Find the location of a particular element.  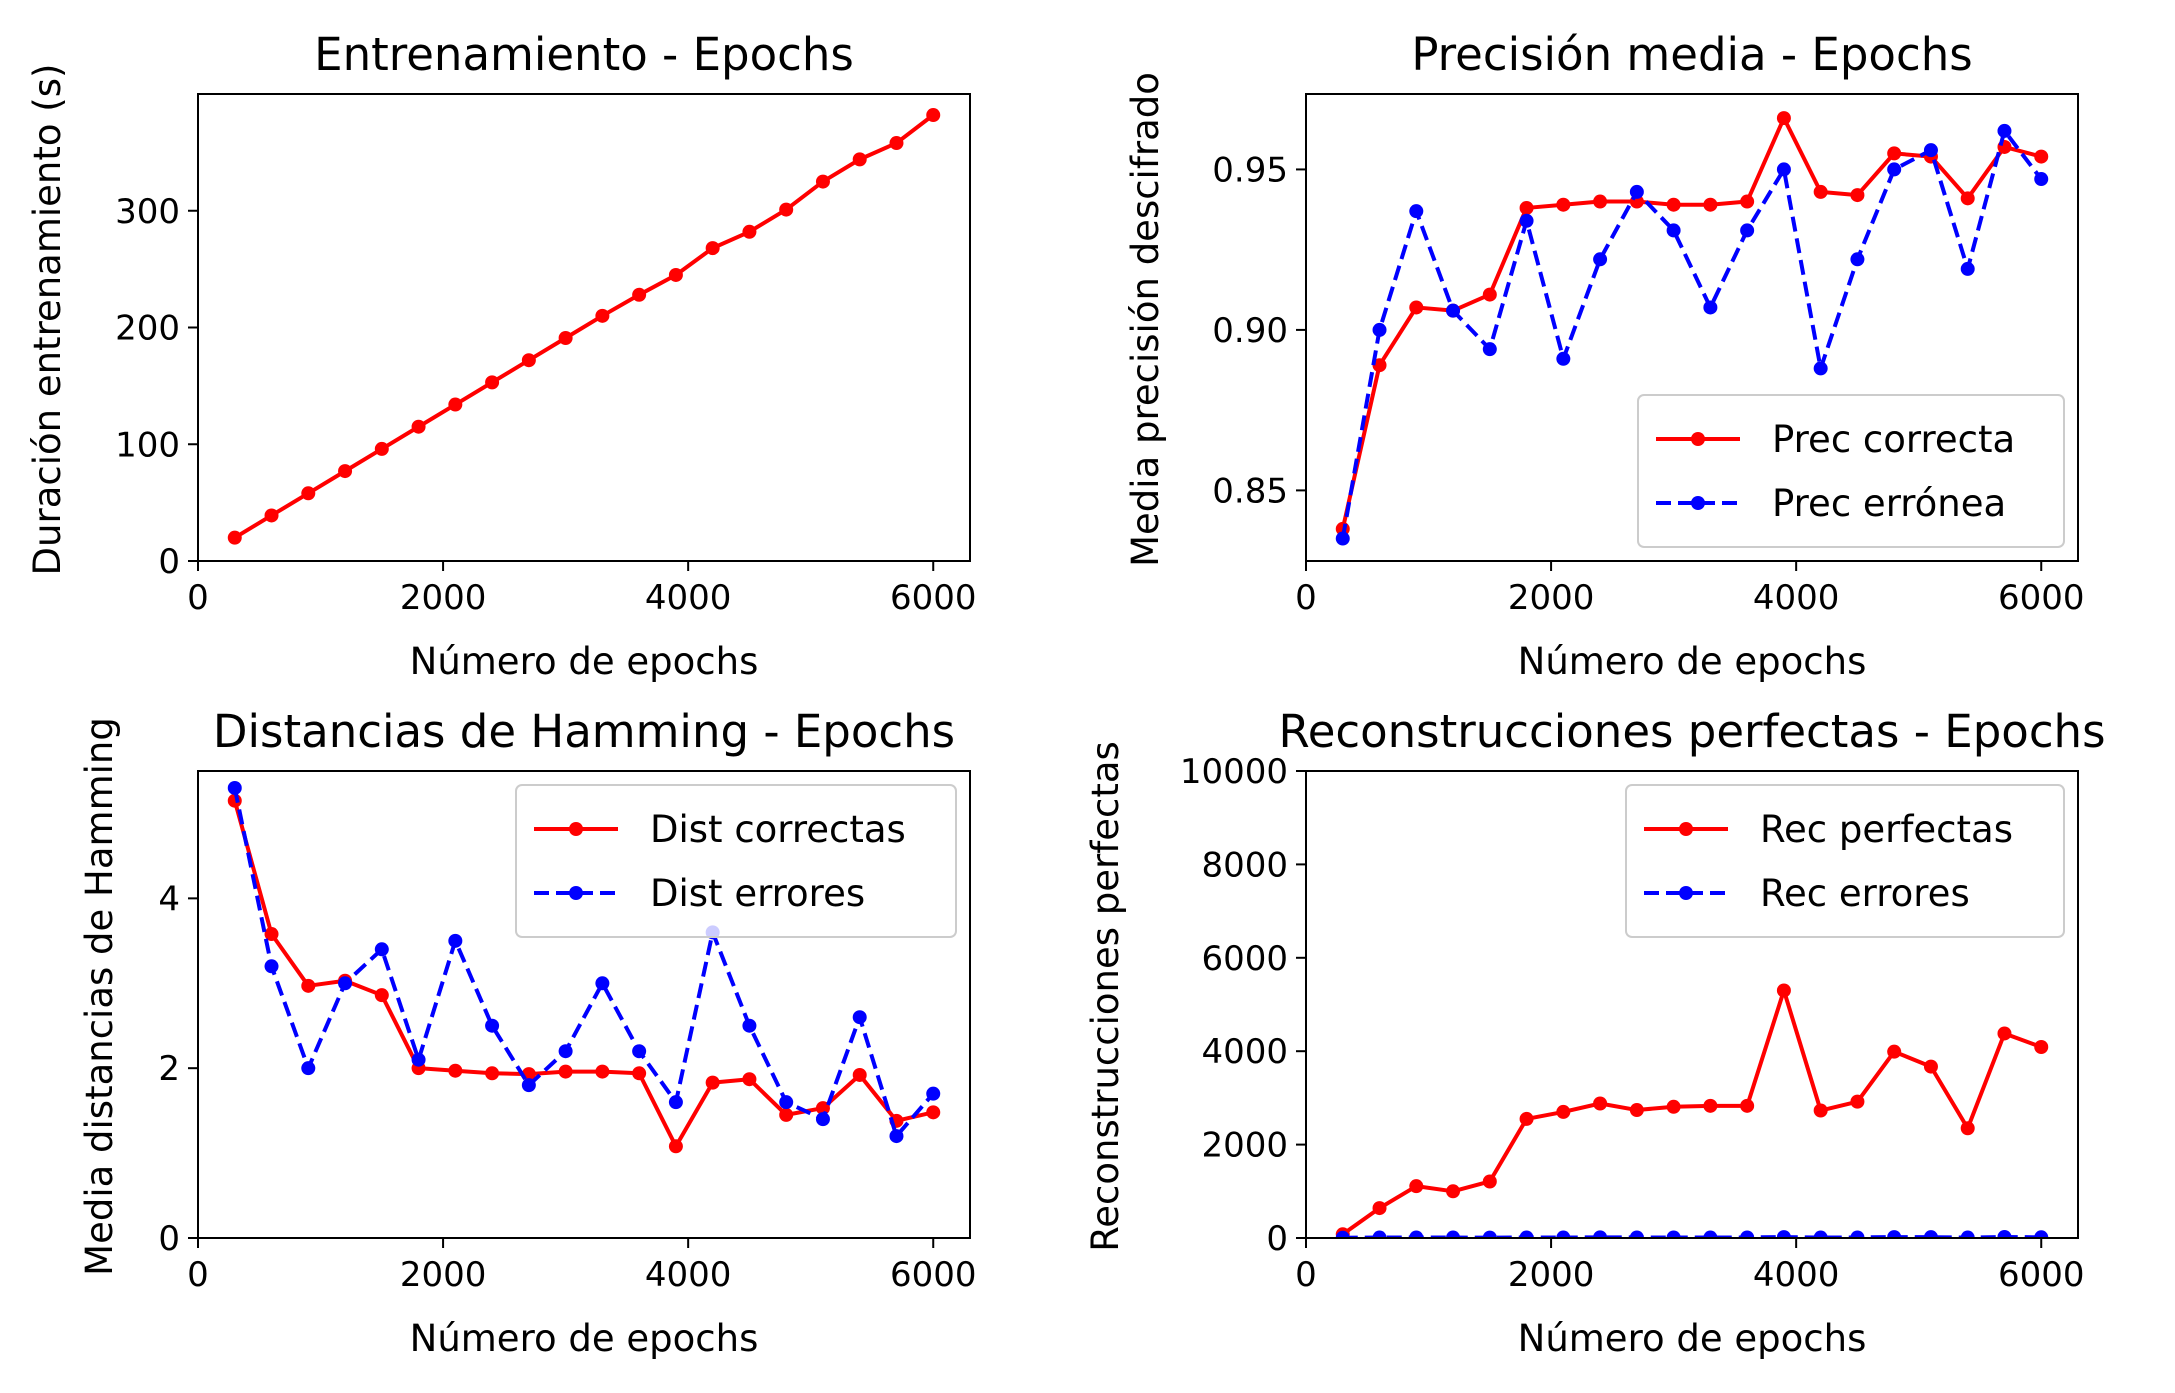

y-tick-label: 100 is located at coordinates (147, 445).